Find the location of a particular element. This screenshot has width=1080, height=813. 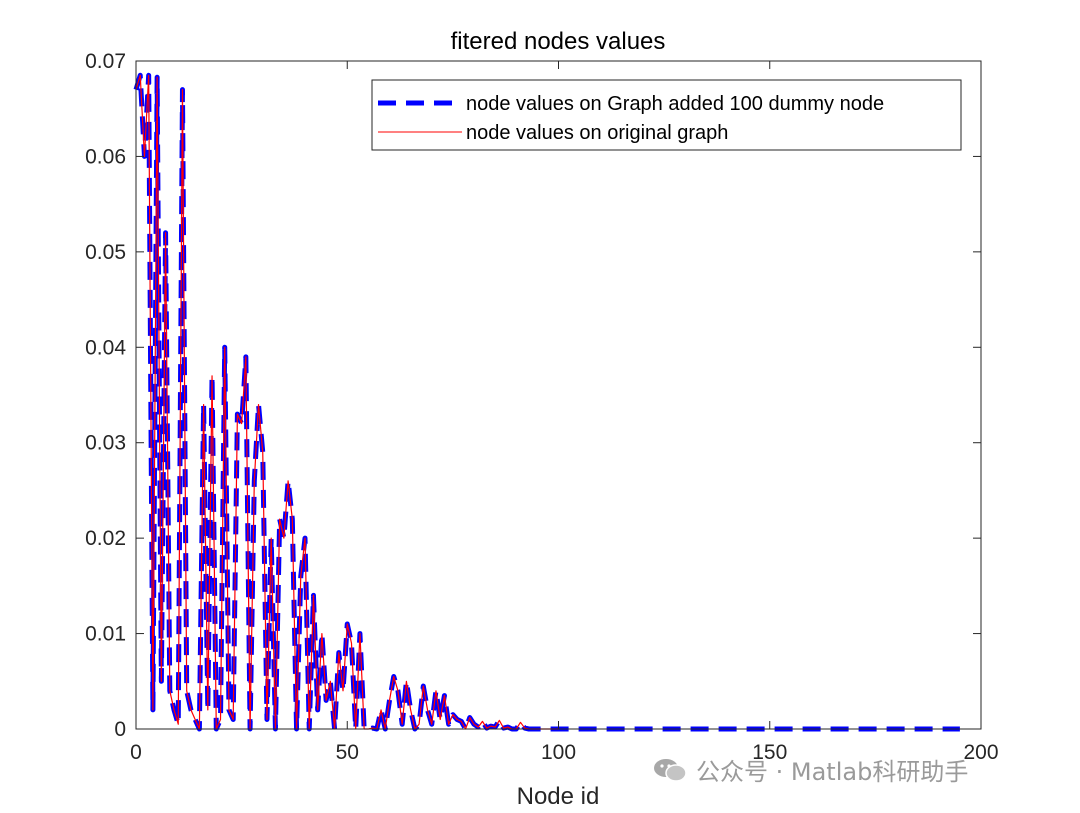

chart-title: fitered nodes values is located at coordinates (558, 41).